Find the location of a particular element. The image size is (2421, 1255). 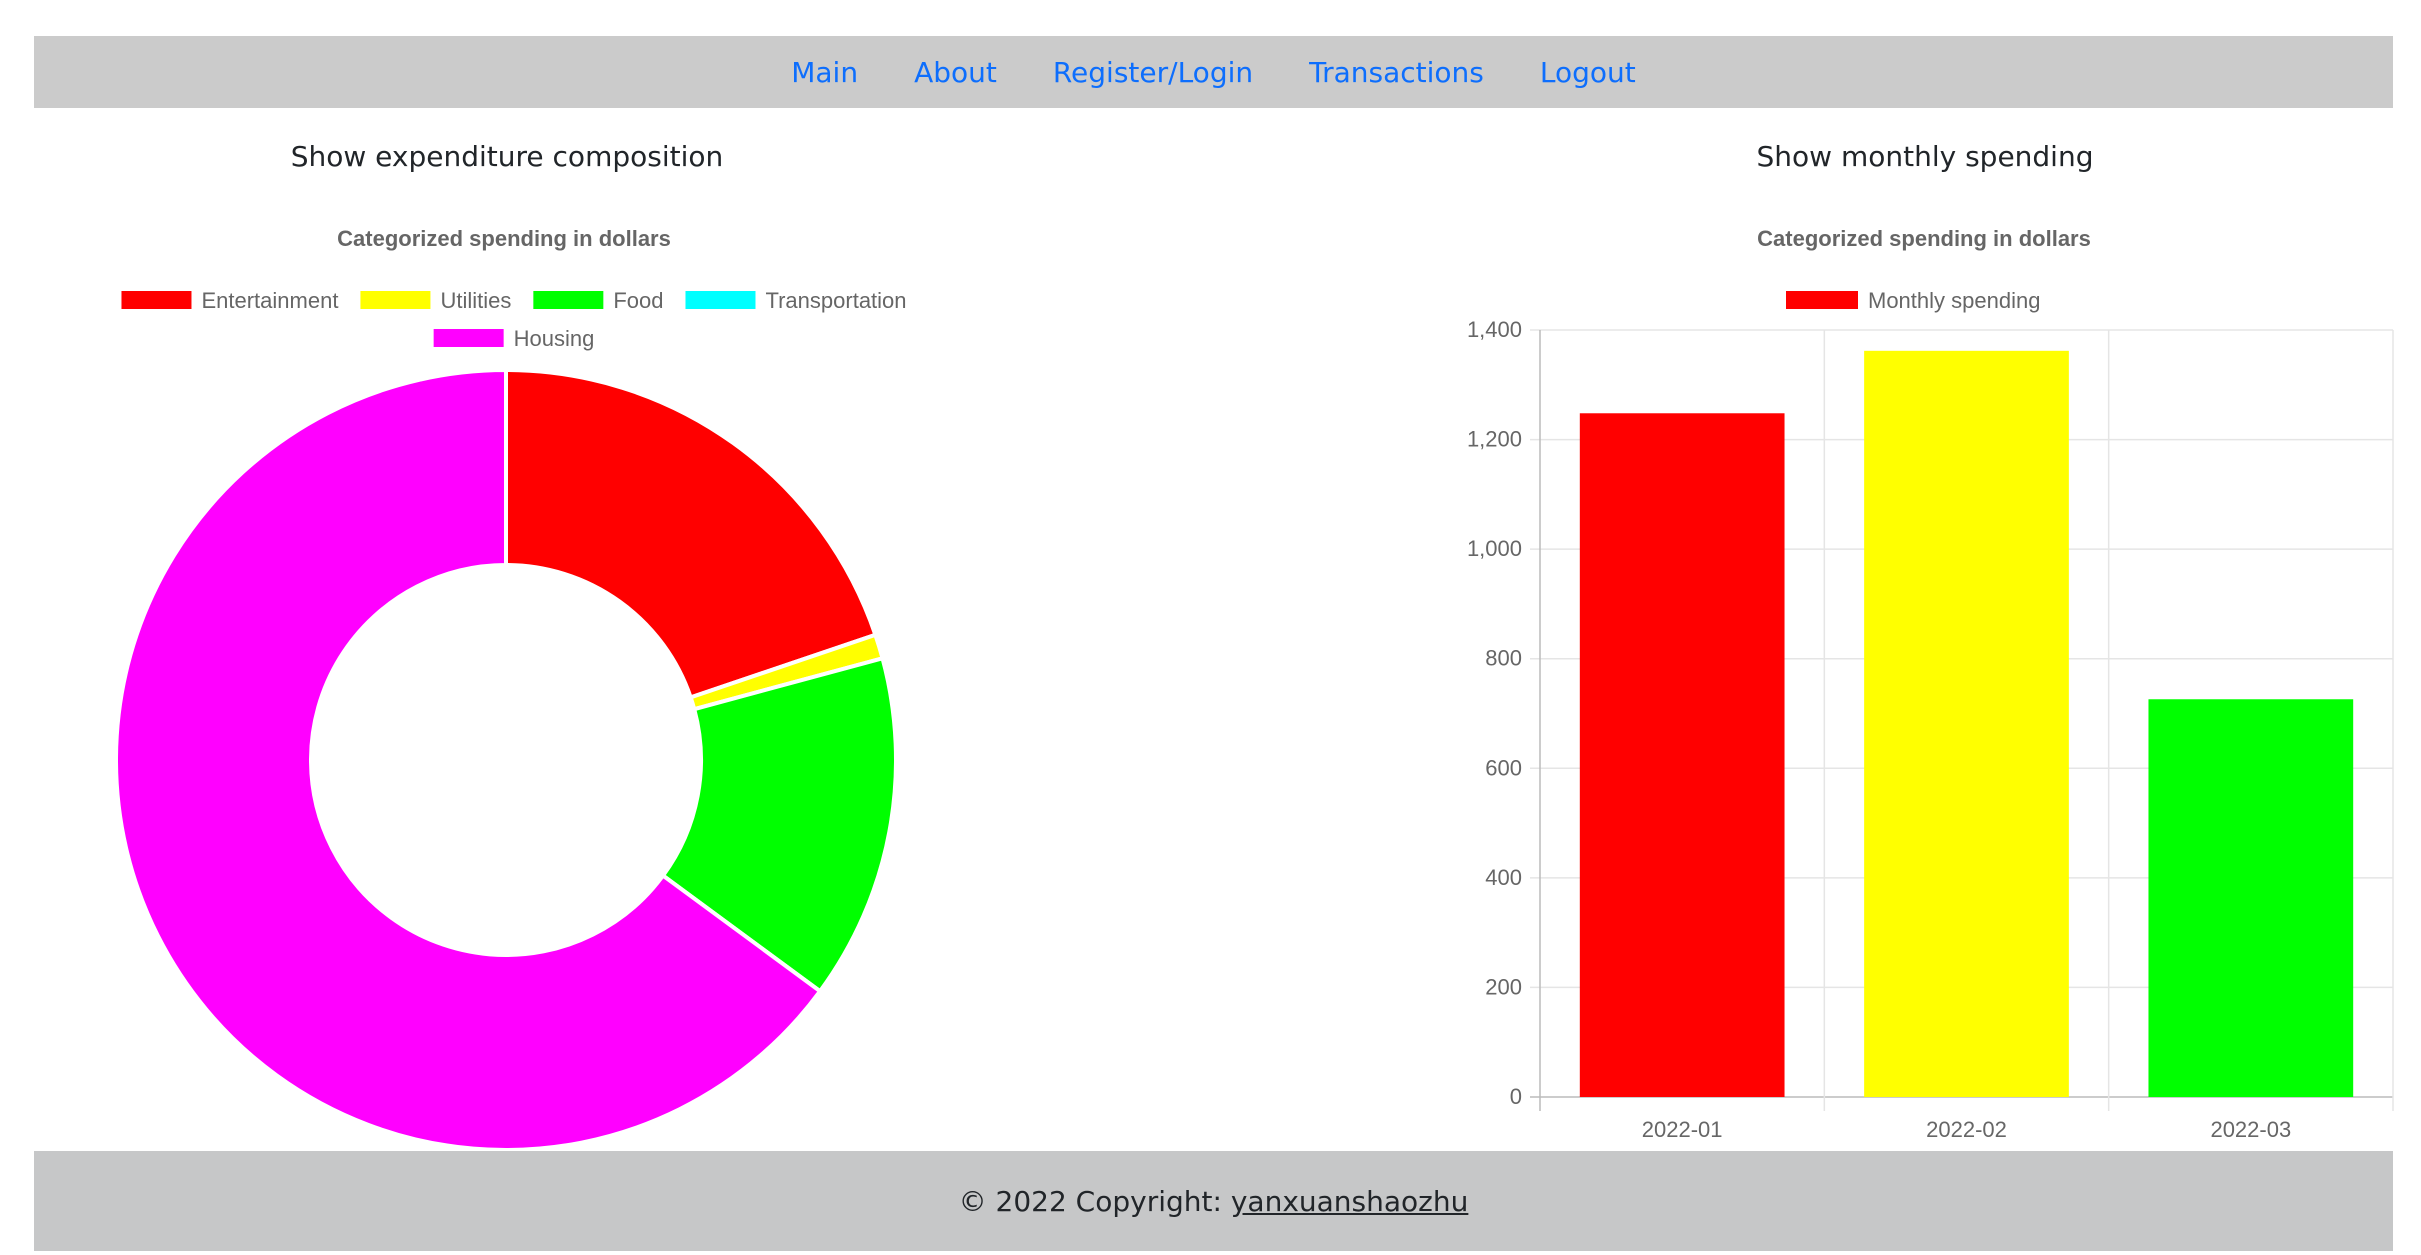

monthly-spending-heading: Show monthly spending is located at coordinates (1925, 156).